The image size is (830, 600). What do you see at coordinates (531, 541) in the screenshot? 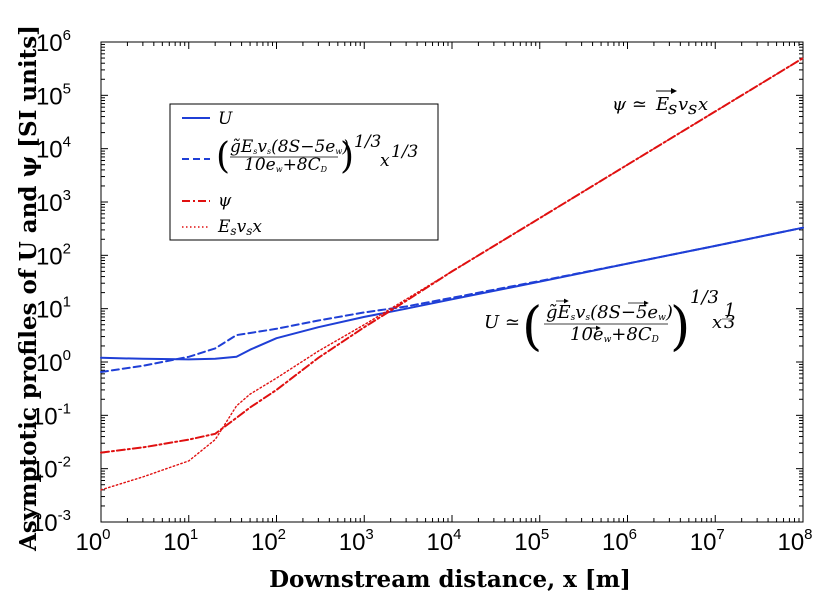
I see `x-tick-label: 10⁵` at bounding box center [531, 541].